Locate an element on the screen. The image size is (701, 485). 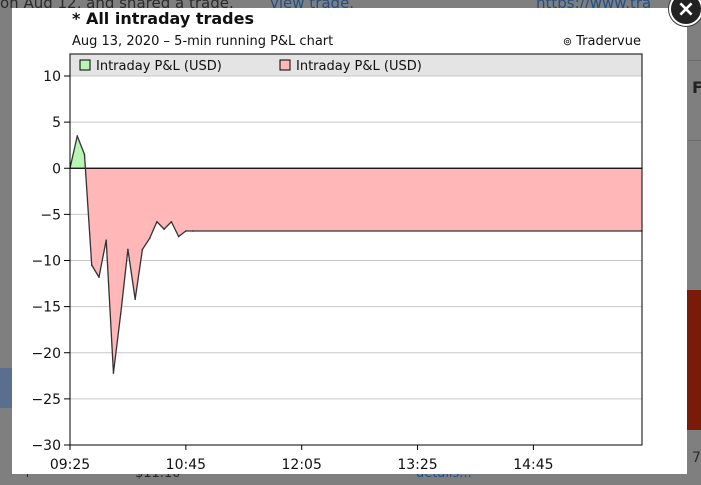
y-tick-label: −30 is located at coordinates (46, 446).